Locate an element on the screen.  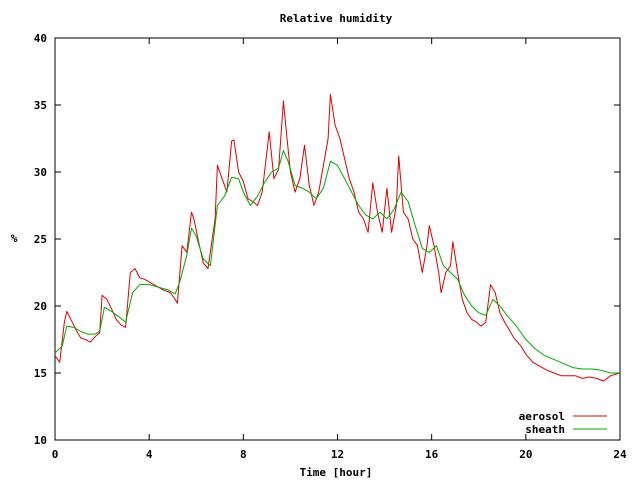
y-tick-label: 30 is located at coordinates (40, 172).